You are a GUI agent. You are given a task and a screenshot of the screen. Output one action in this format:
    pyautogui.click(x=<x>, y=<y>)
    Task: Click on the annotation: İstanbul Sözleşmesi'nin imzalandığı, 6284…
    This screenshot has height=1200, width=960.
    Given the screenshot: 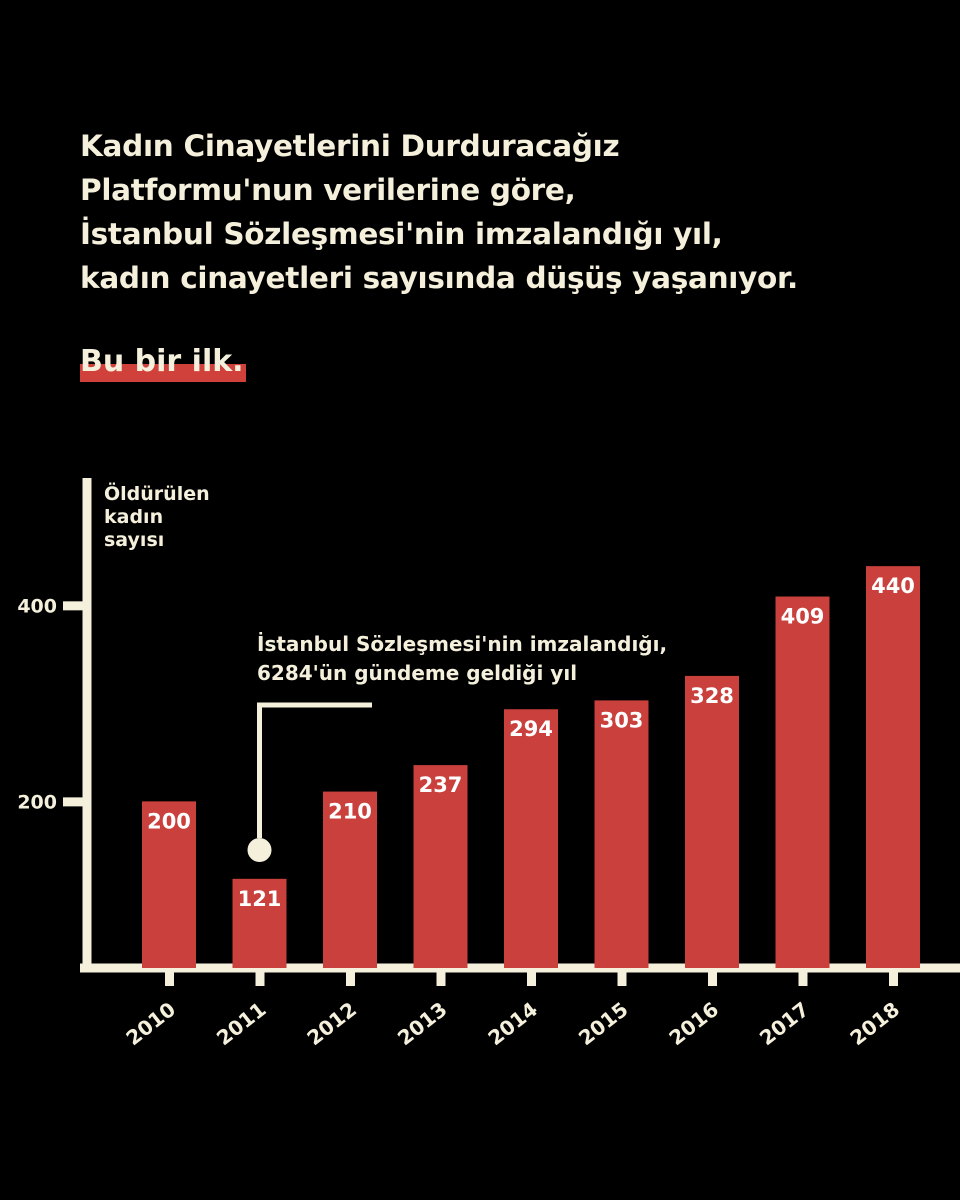 What is the action you would take?
    pyautogui.click(x=457, y=747)
    